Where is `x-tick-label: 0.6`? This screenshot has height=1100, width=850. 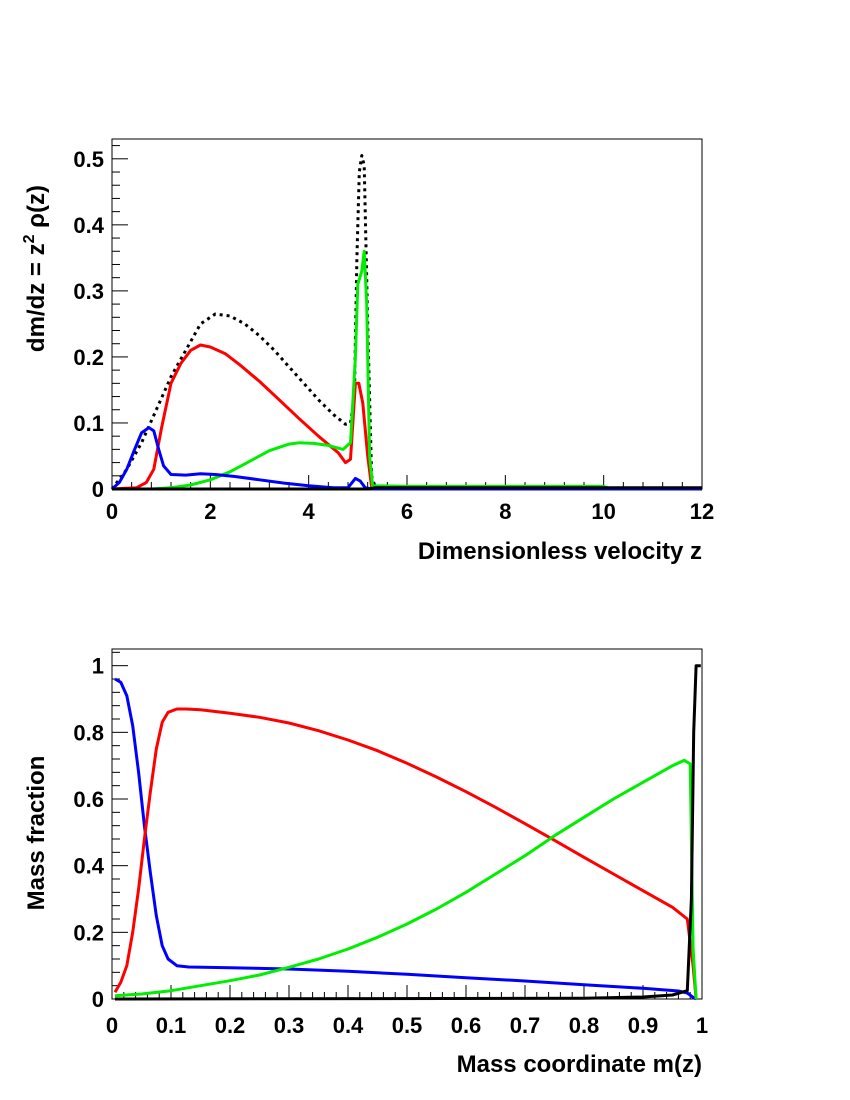
x-tick-label: 0.6 is located at coordinates (466, 1025).